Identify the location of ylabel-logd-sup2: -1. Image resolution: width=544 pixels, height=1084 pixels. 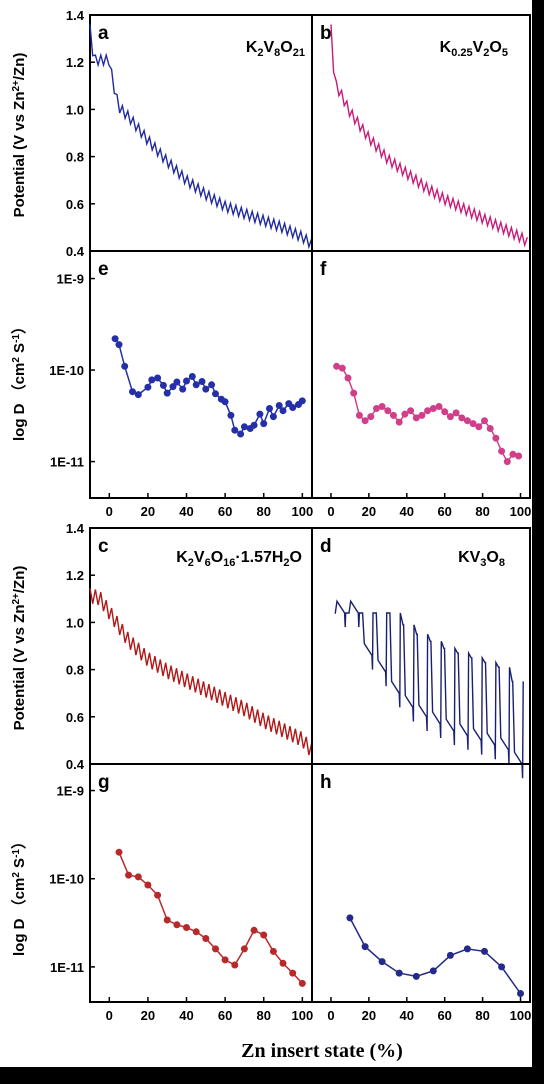
(16, 338).